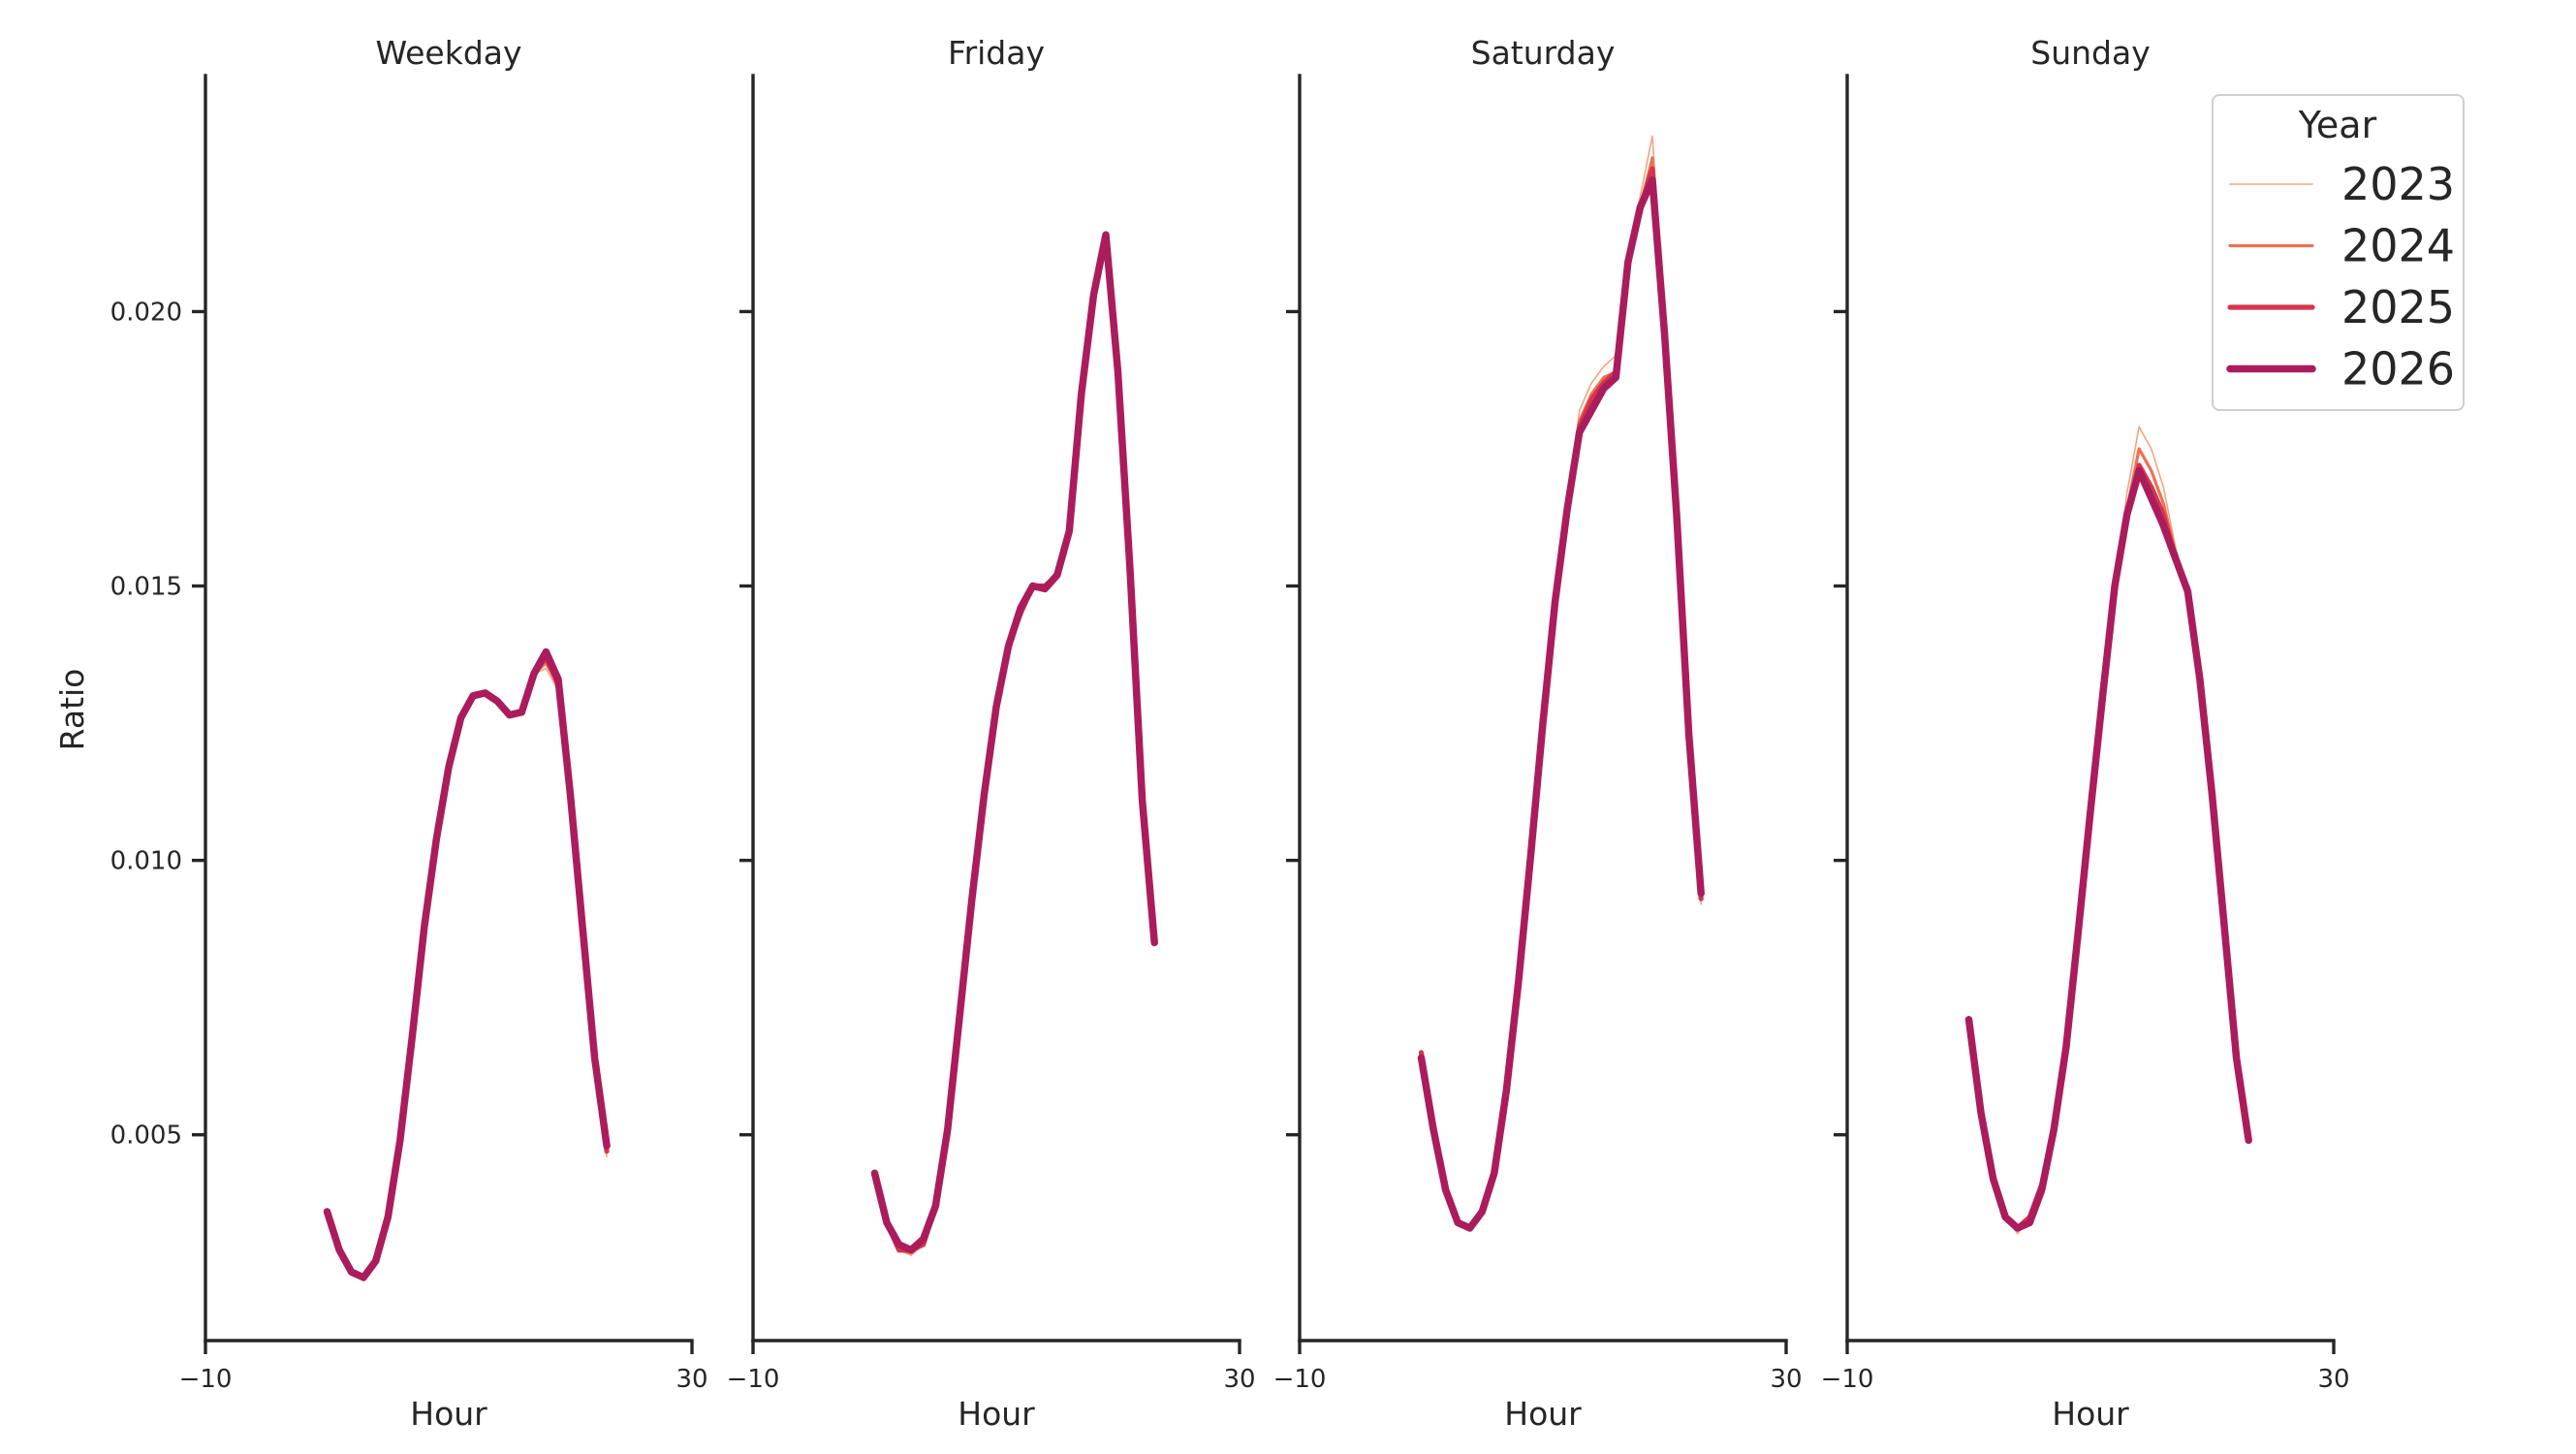  I want to click on series-line-2023-sunday, so click(2108, 830).